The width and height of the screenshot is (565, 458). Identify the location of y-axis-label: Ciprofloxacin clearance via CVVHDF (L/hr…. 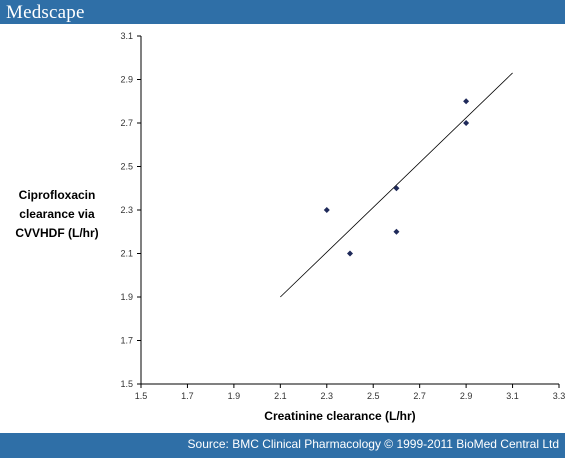
(57, 214).